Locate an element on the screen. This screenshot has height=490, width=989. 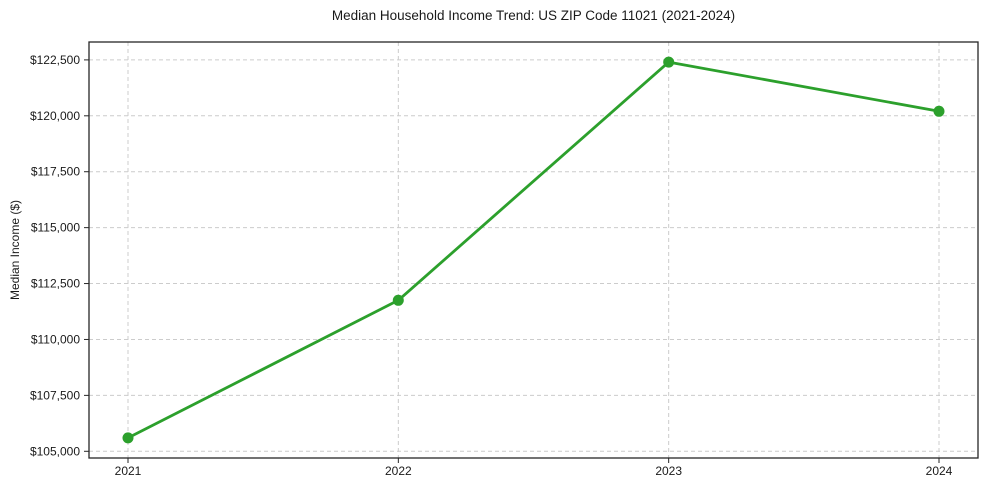
x-tick-label: 2021 is located at coordinates (128, 471).